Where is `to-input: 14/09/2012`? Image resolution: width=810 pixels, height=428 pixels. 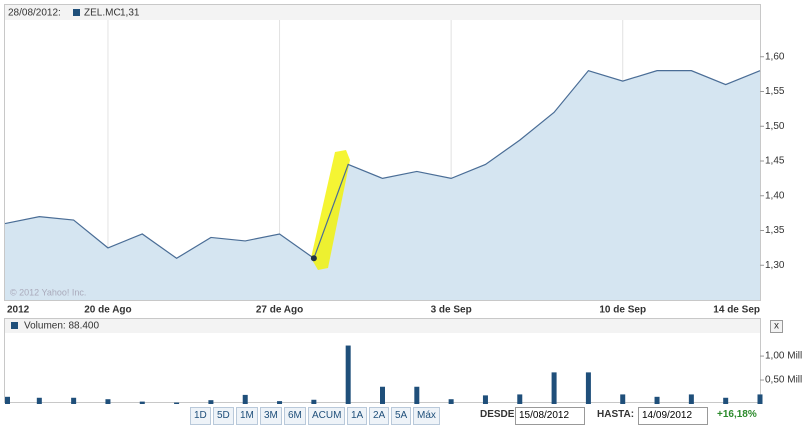
to-input: 14/09/2012 is located at coordinates (673, 416).